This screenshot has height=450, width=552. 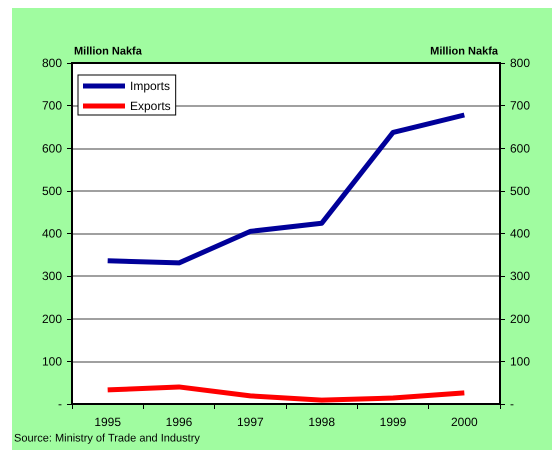 I want to click on y-tick-label: 800, so click(x=52, y=63).